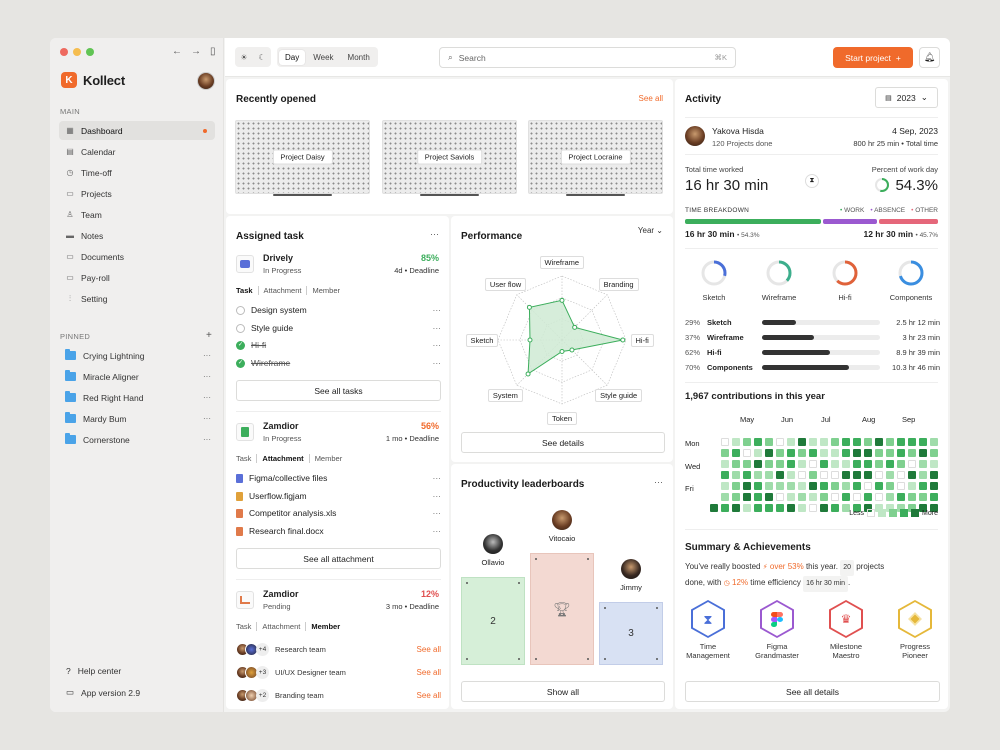 This screenshot has width=1000, height=750. I want to click on achievement-badge: ♛ Milestone Maestro, so click(846, 630).